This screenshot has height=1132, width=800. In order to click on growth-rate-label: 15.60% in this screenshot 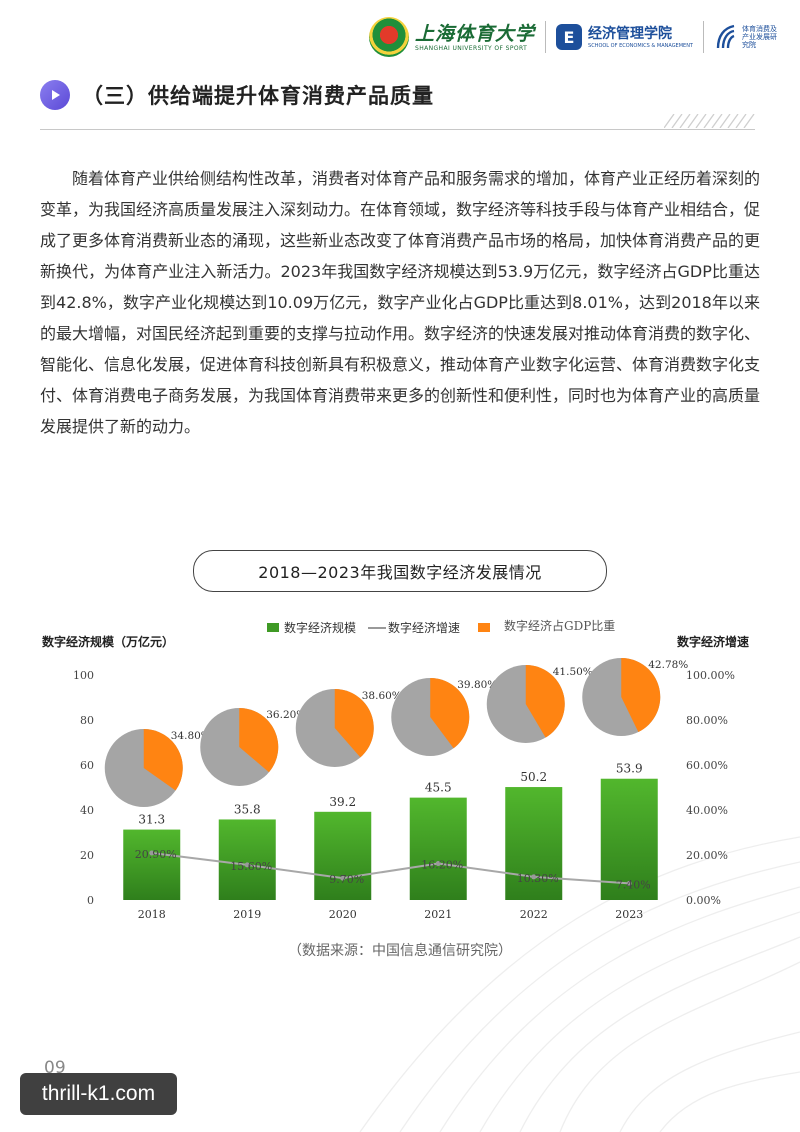, I will do `click(251, 866)`.